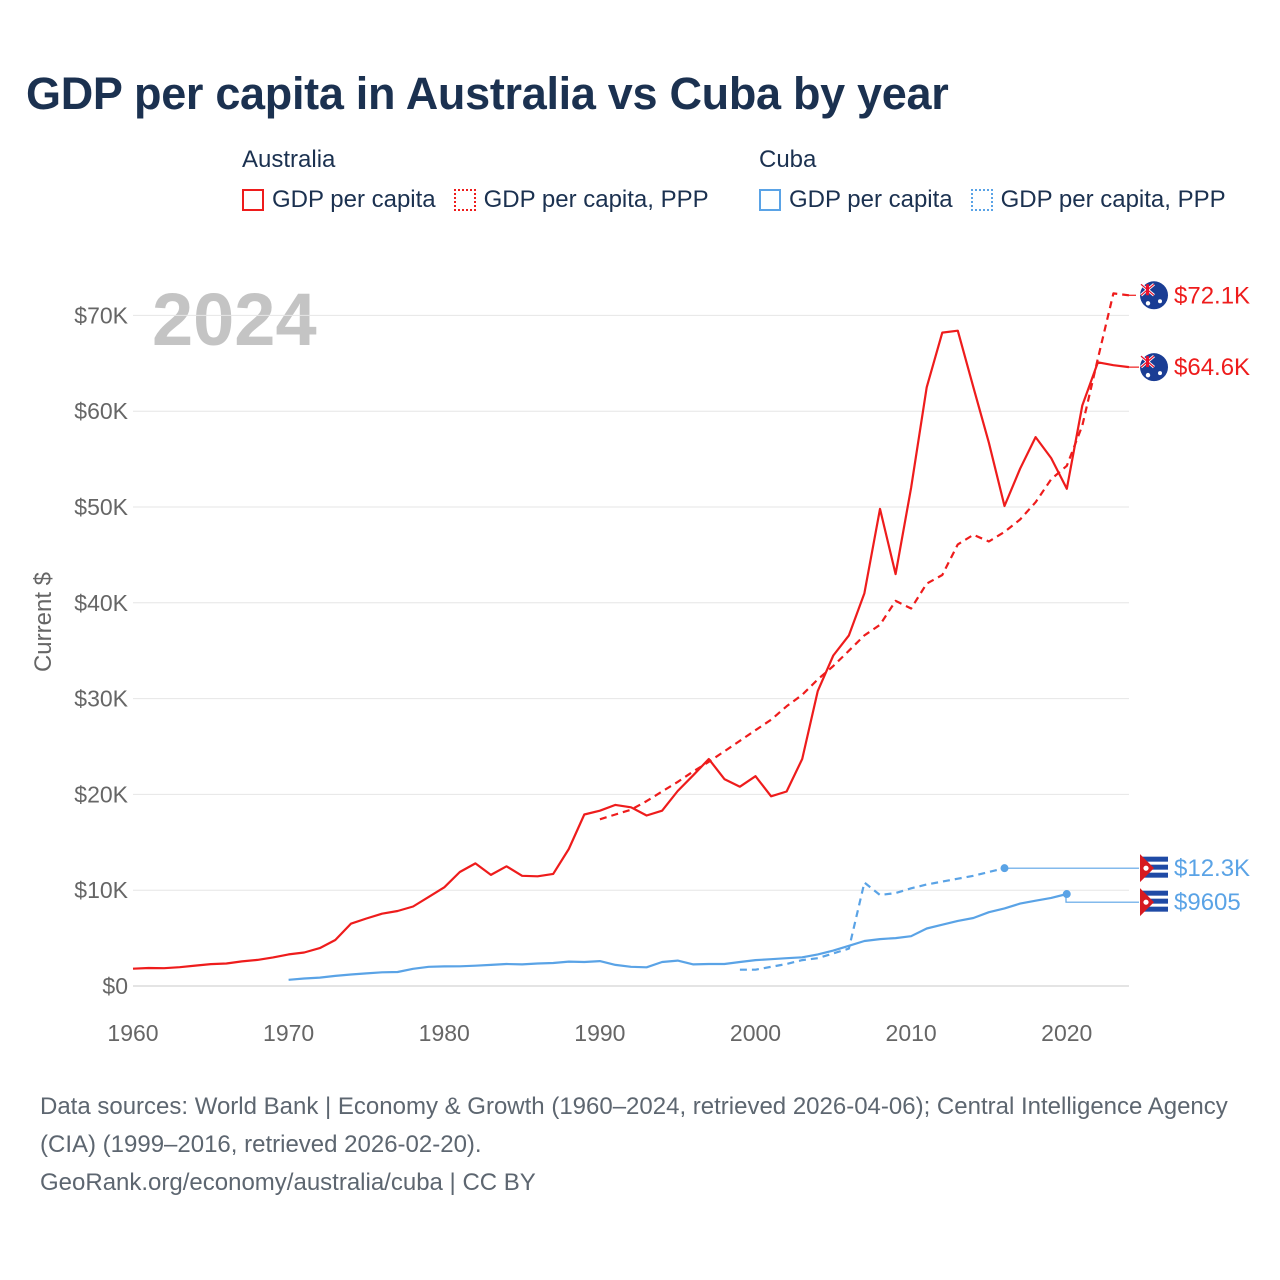 This screenshot has width=1280, height=1280. Describe the element at coordinates (1212, 868) in the screenshot. I see `end-value-label: $12.3K` at that location.